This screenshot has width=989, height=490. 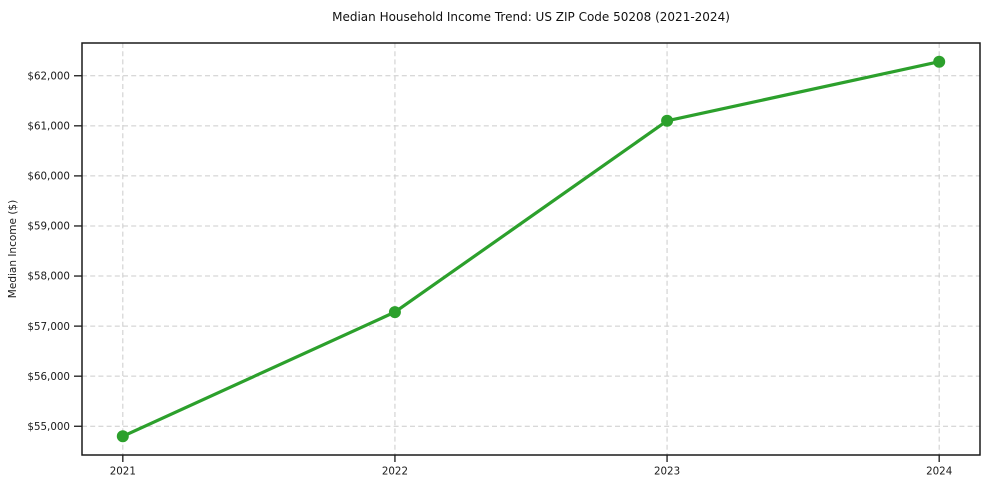 I want to click on y-tick-label: $61,000, so click(x=48, y=127).